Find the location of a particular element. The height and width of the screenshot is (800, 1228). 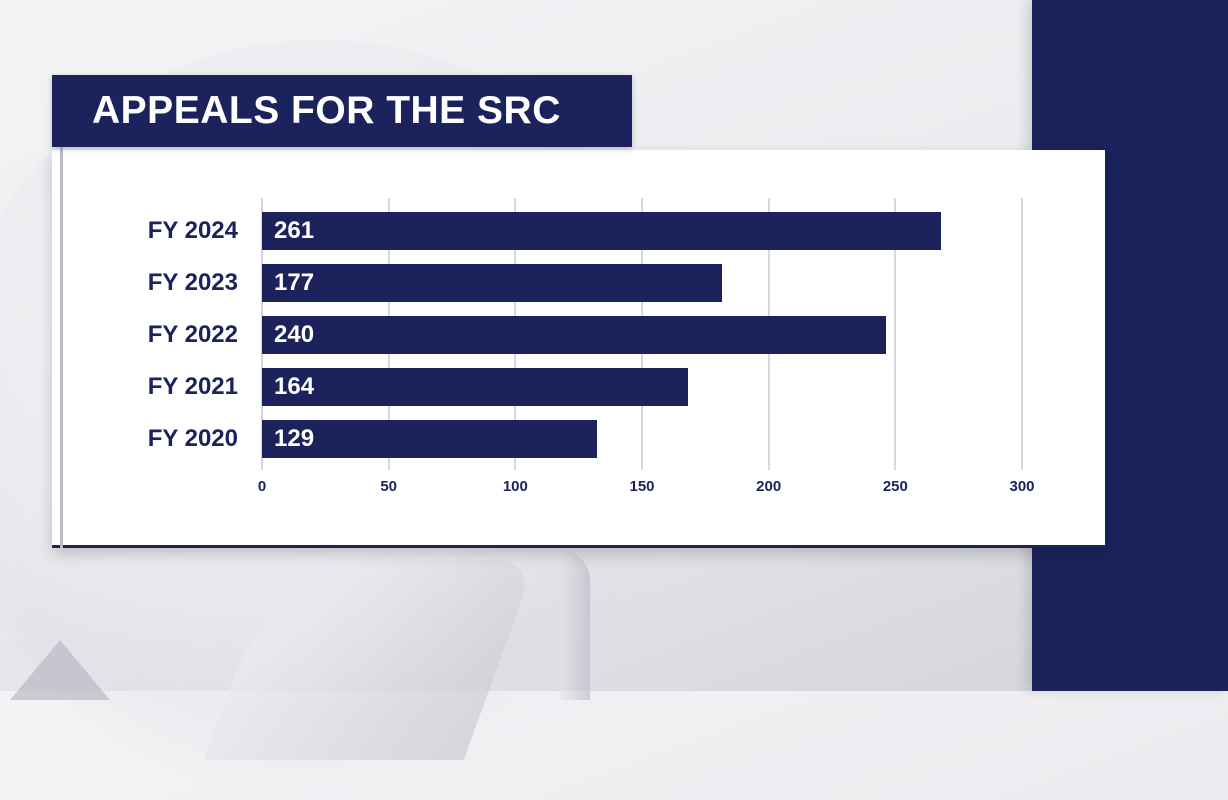

bar: 129 is located at coordinates (430, 439).